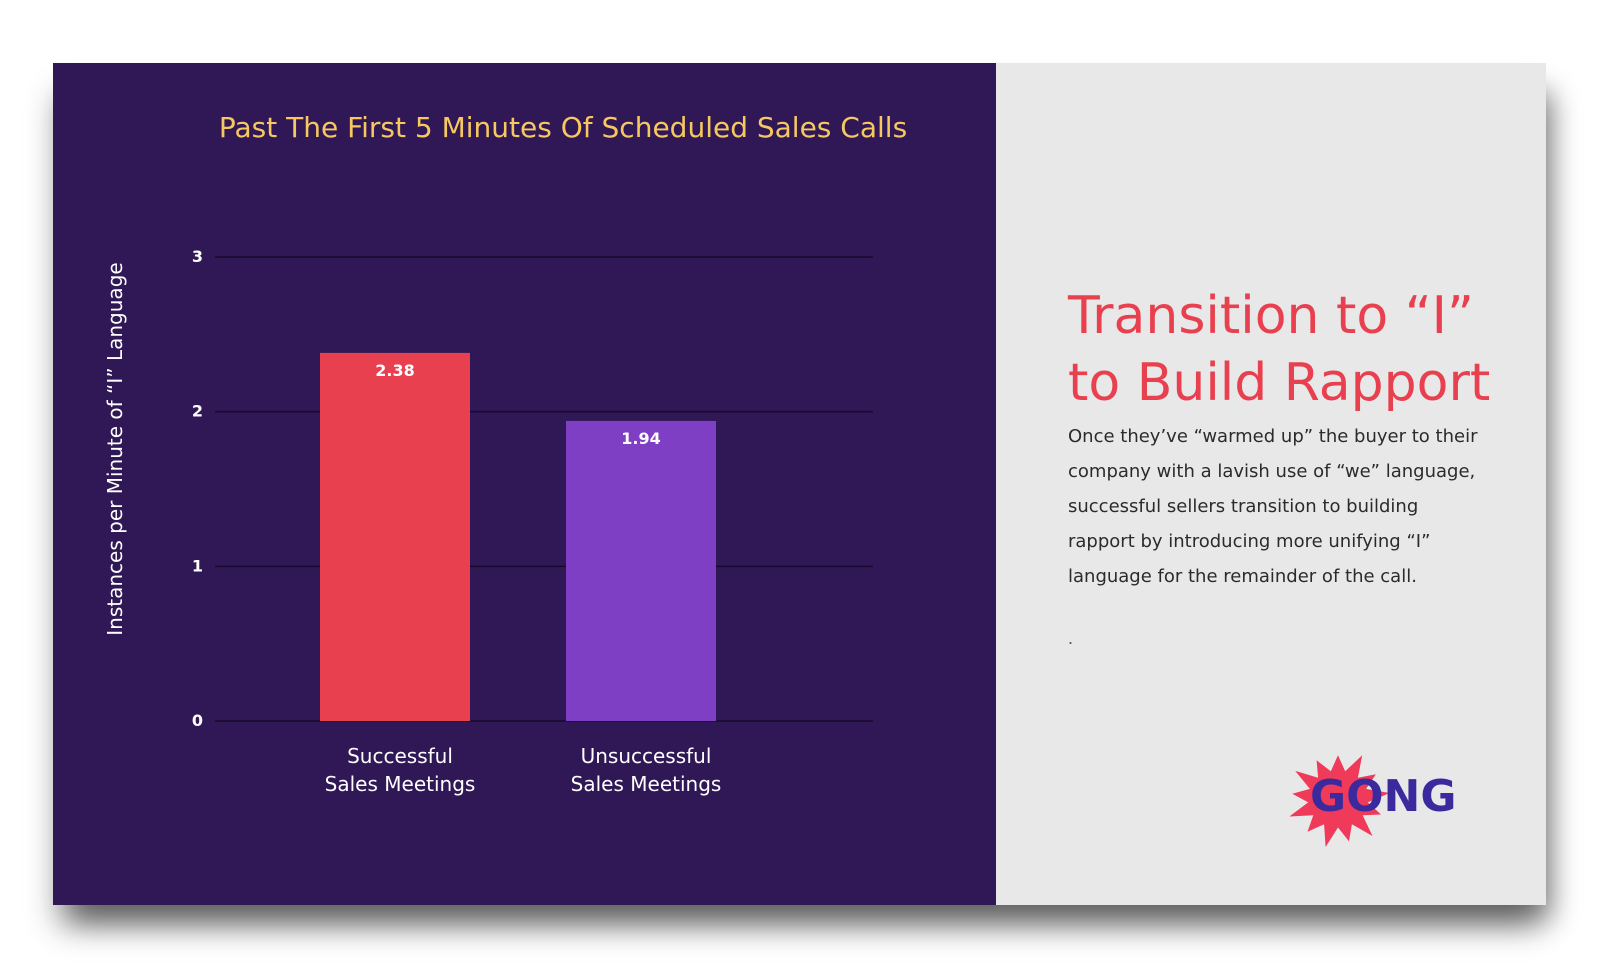  What do you see at coordinates (197, 256) in the screenshot?
I see `y-tick-label: 3` at bounding box center [197, 256].